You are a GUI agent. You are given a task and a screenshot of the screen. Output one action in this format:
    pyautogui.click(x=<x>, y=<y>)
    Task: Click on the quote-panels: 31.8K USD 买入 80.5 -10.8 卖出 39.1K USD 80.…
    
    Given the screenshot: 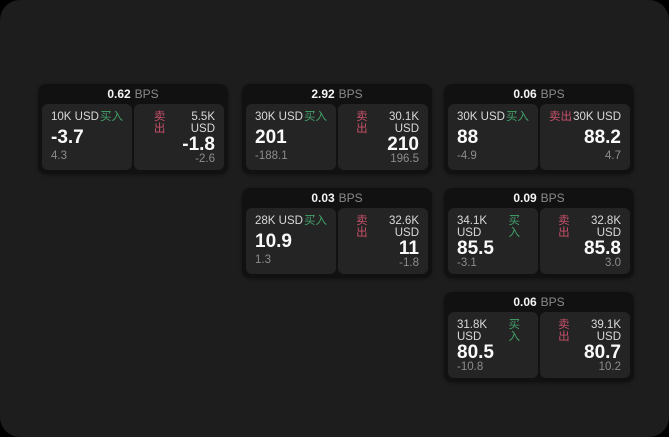 What is the action you would take?
    pyautogui.click(x=539, y=347)
    